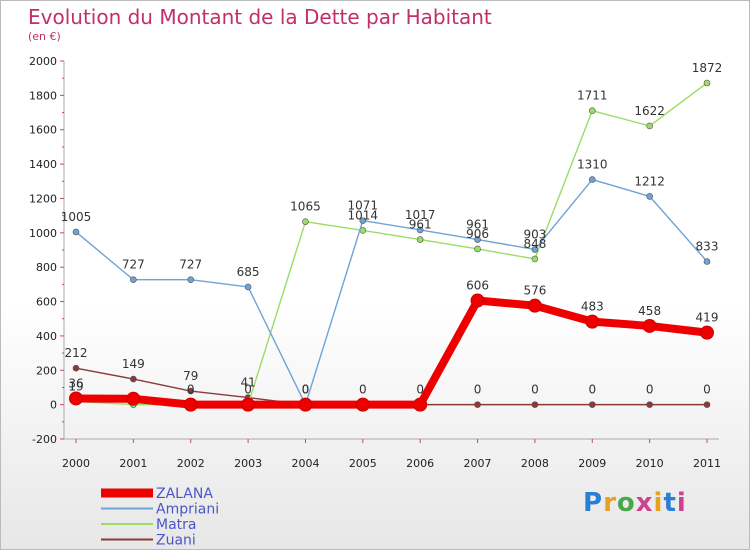 Image resolution: width=750 pixels, height=550 pixels. Describe the element at coordinates (534, 291) in the screenshot. I see `data-label-zalana: 576` at that location.